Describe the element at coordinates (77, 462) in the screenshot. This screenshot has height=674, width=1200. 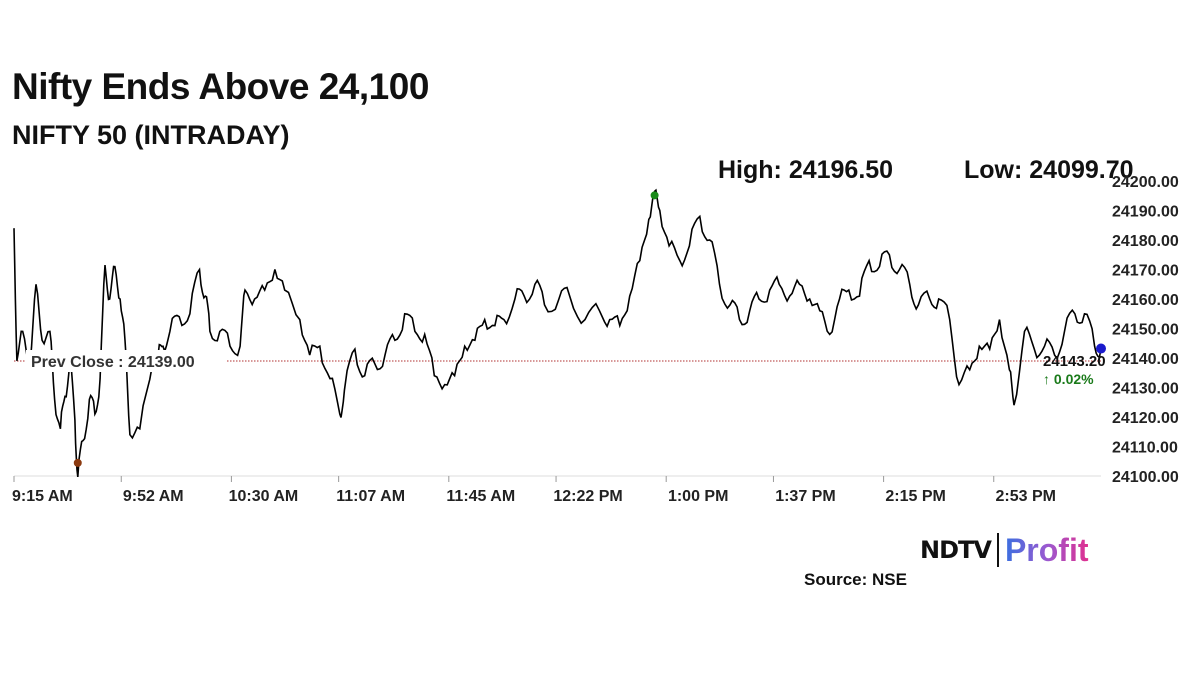
I see `low-marker` at that location.